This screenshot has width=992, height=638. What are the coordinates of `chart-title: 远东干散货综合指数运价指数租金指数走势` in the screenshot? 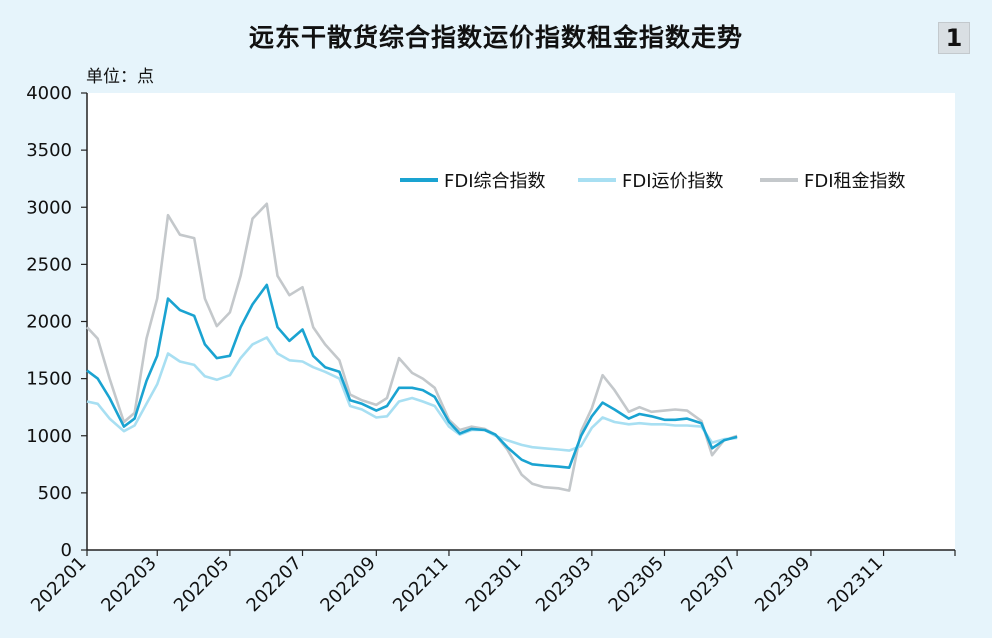 It's located at (495, 37).